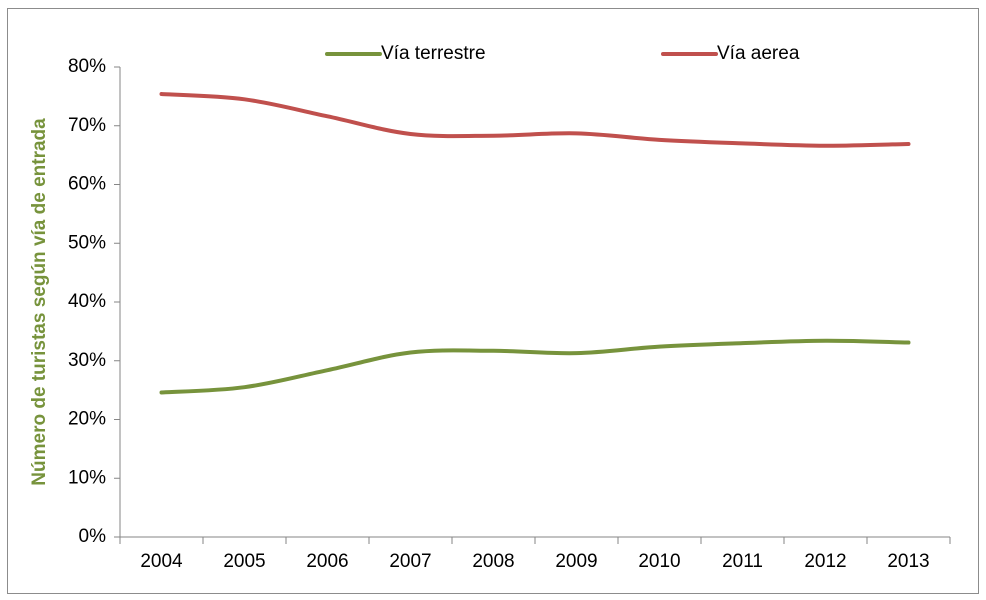 Image resolution: width=986 pixels, height=600 pixels. I want to click on x-tick-label: 2009, so click(576, 561).